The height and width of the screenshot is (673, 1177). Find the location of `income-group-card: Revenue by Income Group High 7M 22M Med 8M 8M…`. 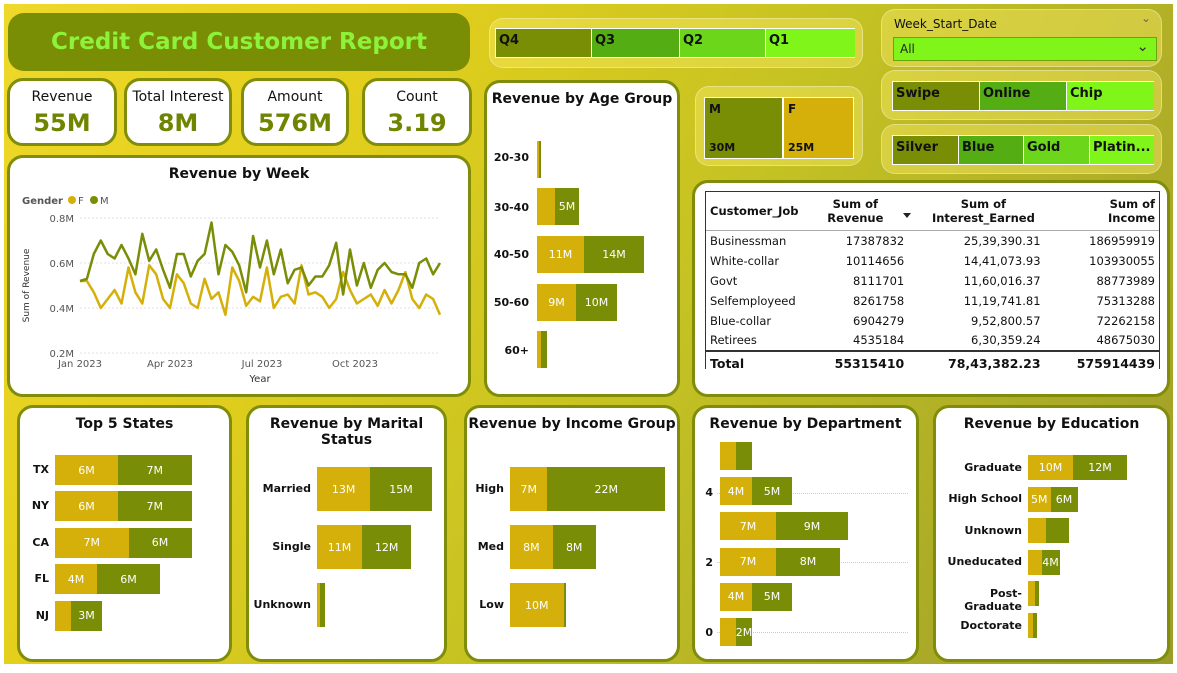

income-group-card: Revenue by Income Group High 7M 22M Med 8M 8M… is located at coordinates (572, 533).